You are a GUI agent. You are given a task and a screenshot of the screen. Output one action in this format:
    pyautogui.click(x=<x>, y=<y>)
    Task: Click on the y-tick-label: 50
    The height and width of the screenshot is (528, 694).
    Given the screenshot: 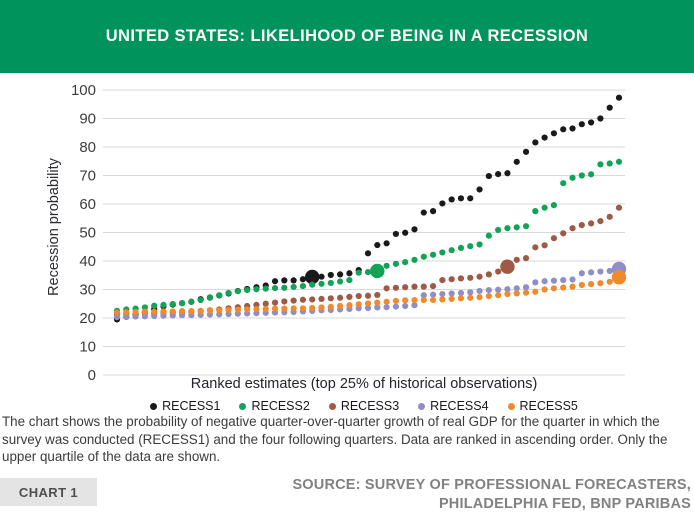 What is the action you would take?
    pyautogui.click(x=87, y=233)
    